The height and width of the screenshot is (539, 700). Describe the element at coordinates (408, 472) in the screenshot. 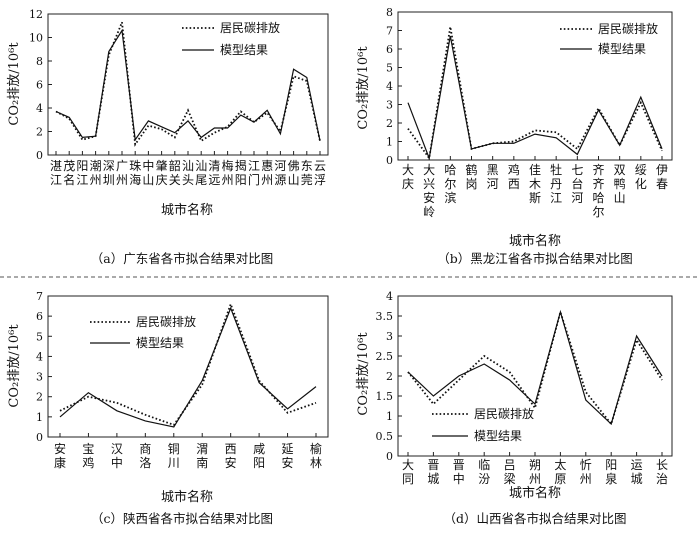

I see `x-tick-label: 大同` at that location.